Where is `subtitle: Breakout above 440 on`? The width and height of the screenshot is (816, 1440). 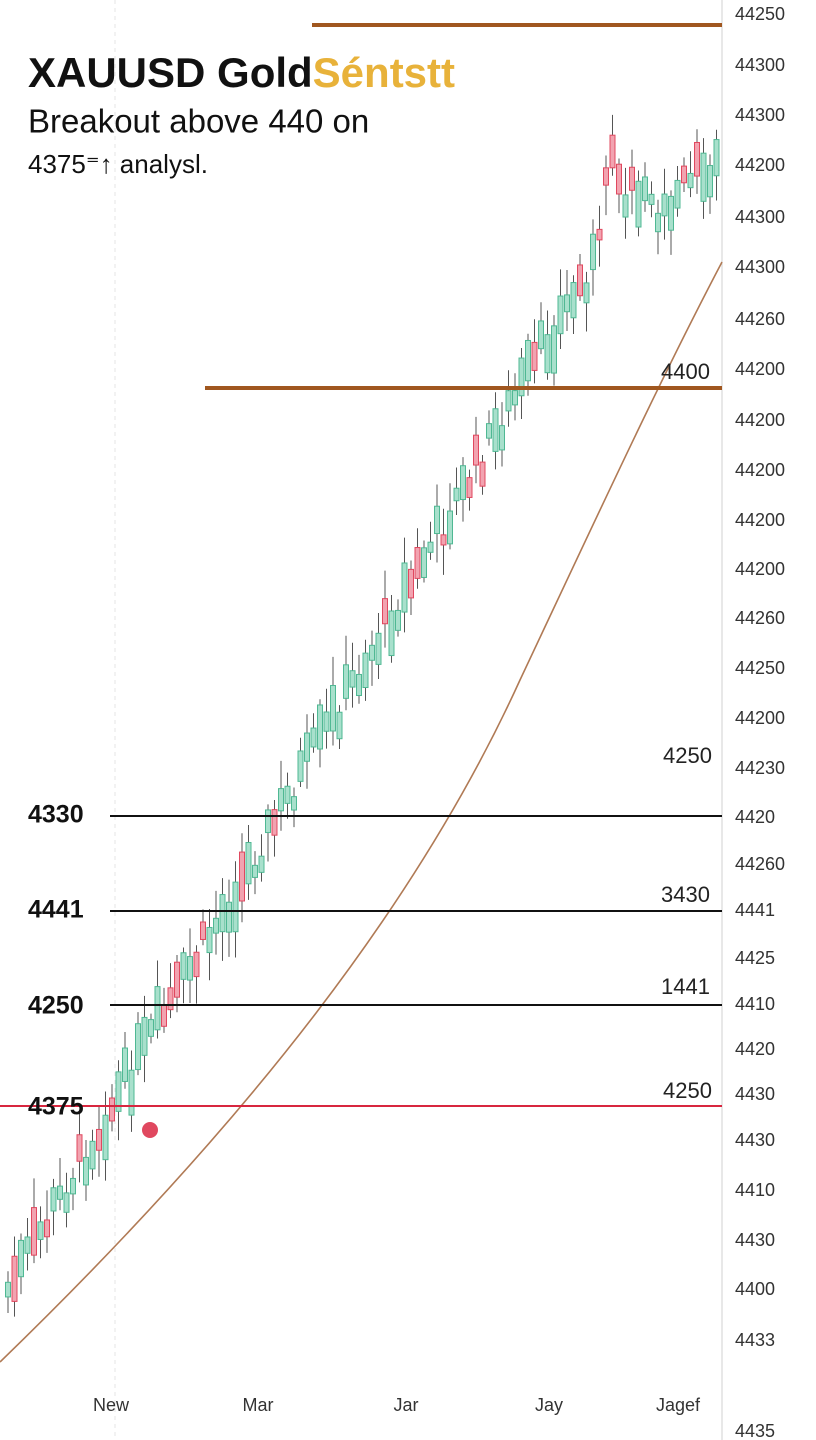 subtitle: Breakout above 440 on is located at coordinates (198, 121).